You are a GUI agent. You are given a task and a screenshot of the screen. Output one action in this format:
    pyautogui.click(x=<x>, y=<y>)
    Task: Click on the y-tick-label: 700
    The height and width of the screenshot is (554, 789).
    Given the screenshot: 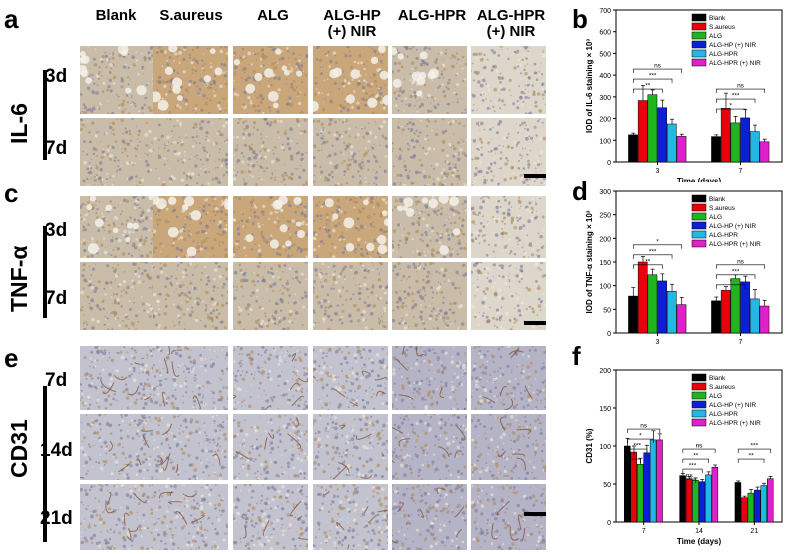 What is the action you would take?
    pyautogui.click(x=605, y=11)
    